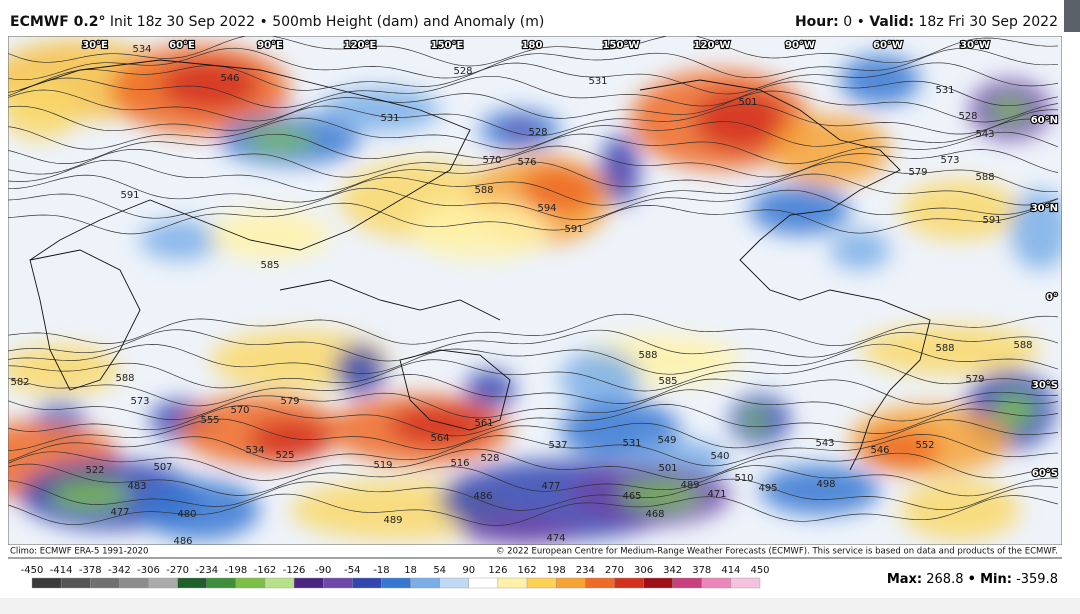 The image size is (1080, 614). What do you see at coordinates (730, 570) in the screenshot?
I see `colorbar-tick-label: 414` at bounding box center [730, 570].